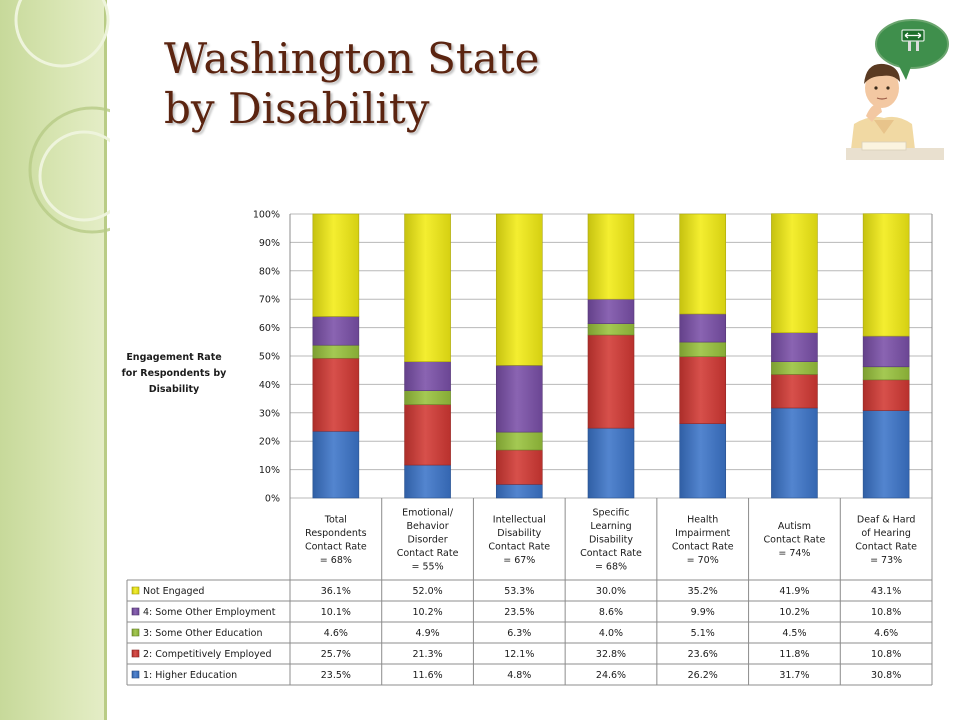 This screenshot has height=720, width=960. Describe the element at coordinates (703, 654) in the screenshot. I see `data-label: 23.6%` at that location.